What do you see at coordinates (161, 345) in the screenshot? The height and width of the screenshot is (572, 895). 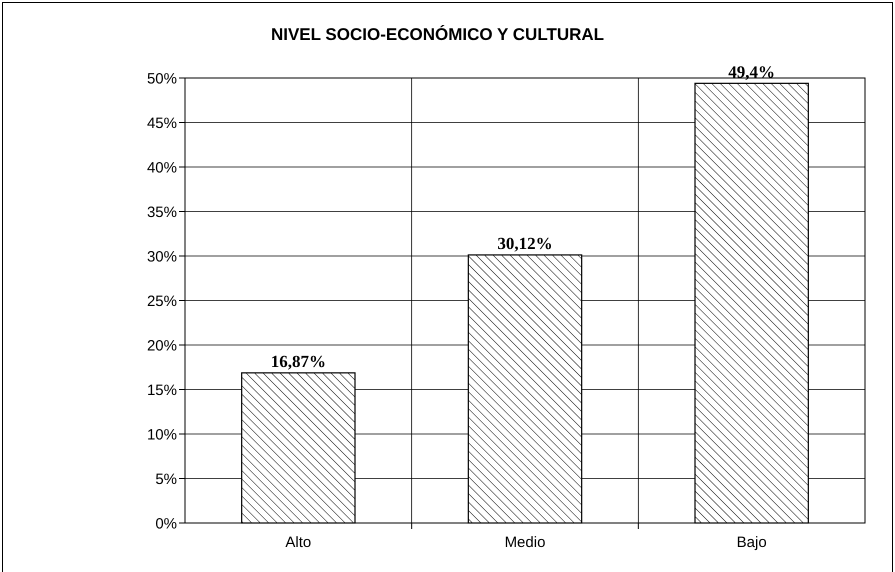 I see `y-tick-label: 20%` at bounding box center [161, 345].